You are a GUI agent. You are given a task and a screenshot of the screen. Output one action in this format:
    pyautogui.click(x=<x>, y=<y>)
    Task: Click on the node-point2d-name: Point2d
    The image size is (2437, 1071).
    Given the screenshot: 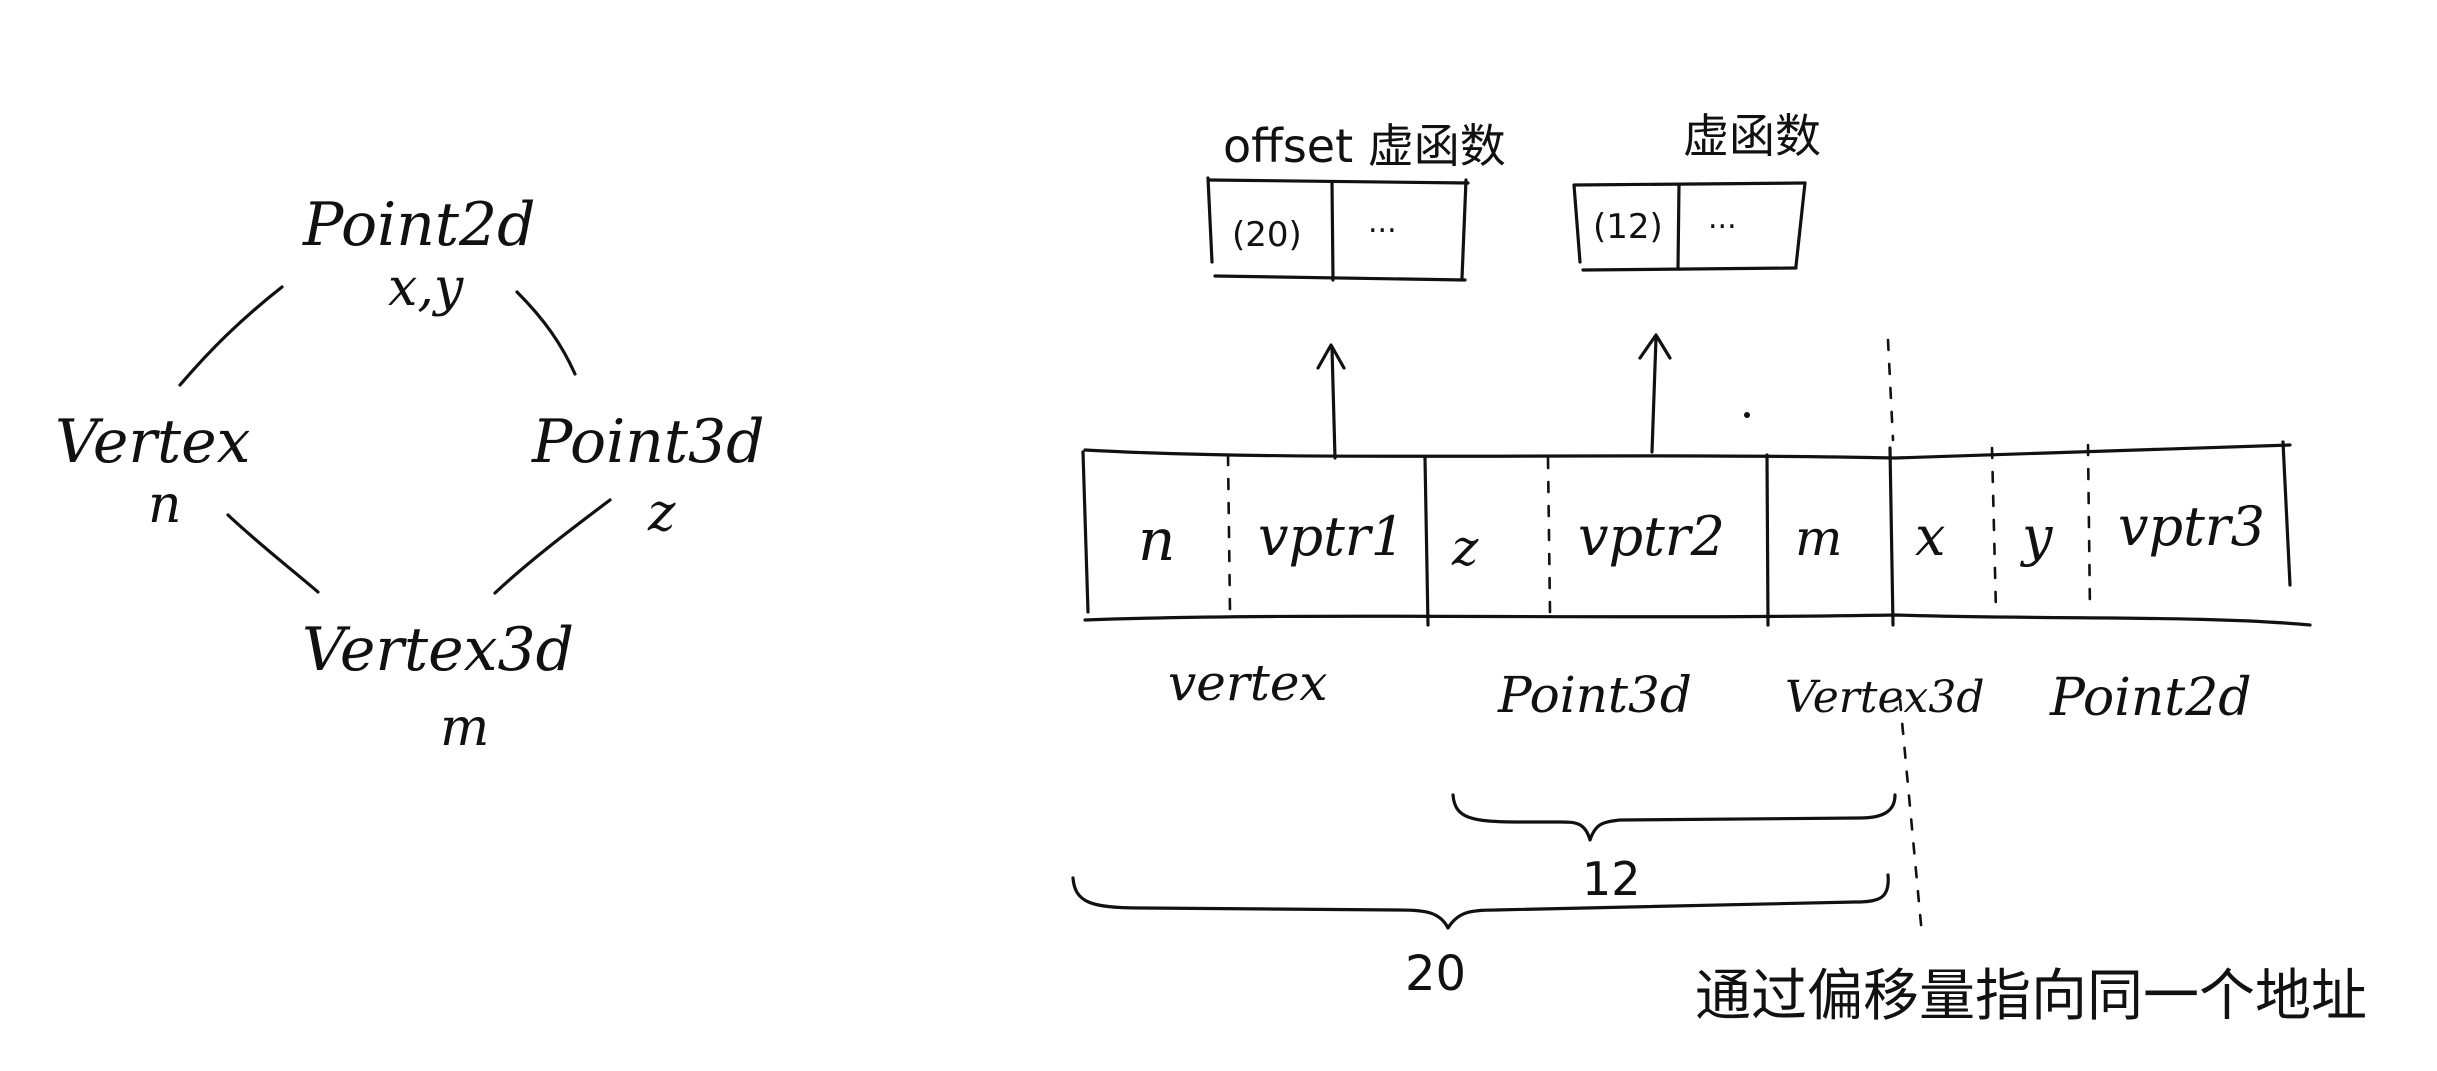 What is the action you would take?
    pyautogui.click(x=419, y=225)
    